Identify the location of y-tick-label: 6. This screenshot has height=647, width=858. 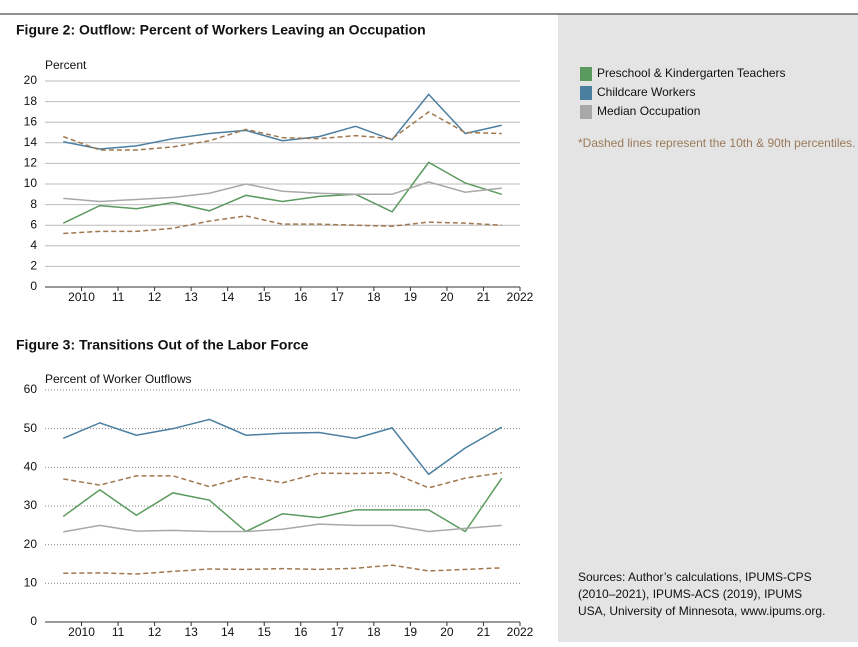
(33, 224).